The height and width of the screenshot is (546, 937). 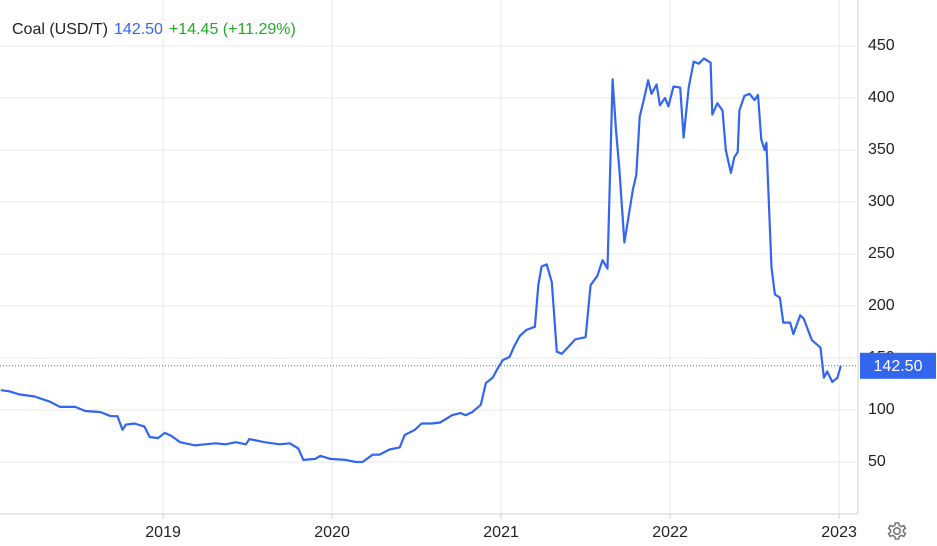 What do you see at coordinates (877, 461) in the screenshot?
I see `y-tick-label: 50` at bounding box center [877, 461].